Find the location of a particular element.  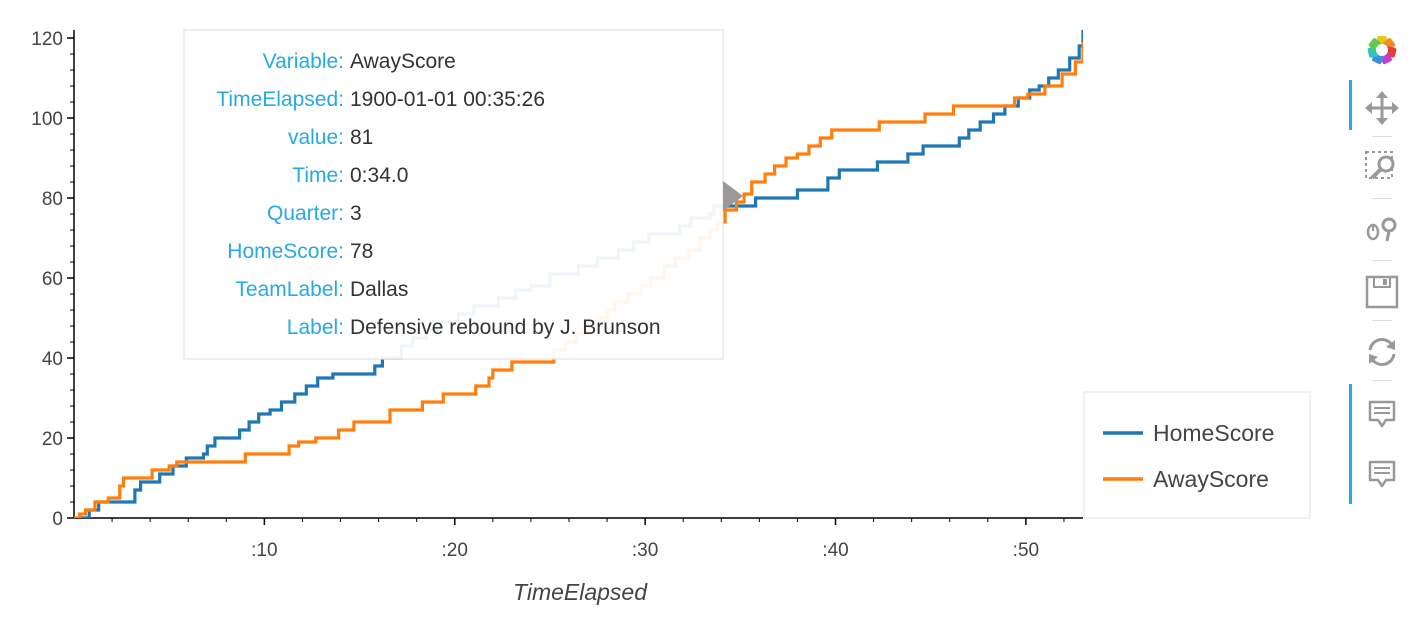

tooltip-key: Quarter: is located at coordinates (305, 213).